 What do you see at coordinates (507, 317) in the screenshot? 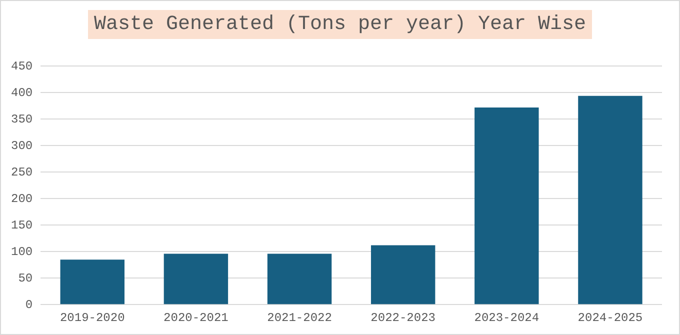
I see `x-tick-label: 2023-2024` at bounding box center [507, 317].